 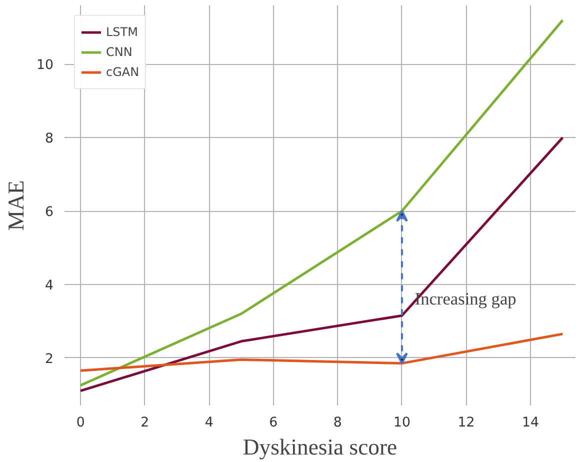 What do you see at coordinates (273, 423) in the screenshot?
I see `x-tick-label: 6` at bounding box center [273, 423].